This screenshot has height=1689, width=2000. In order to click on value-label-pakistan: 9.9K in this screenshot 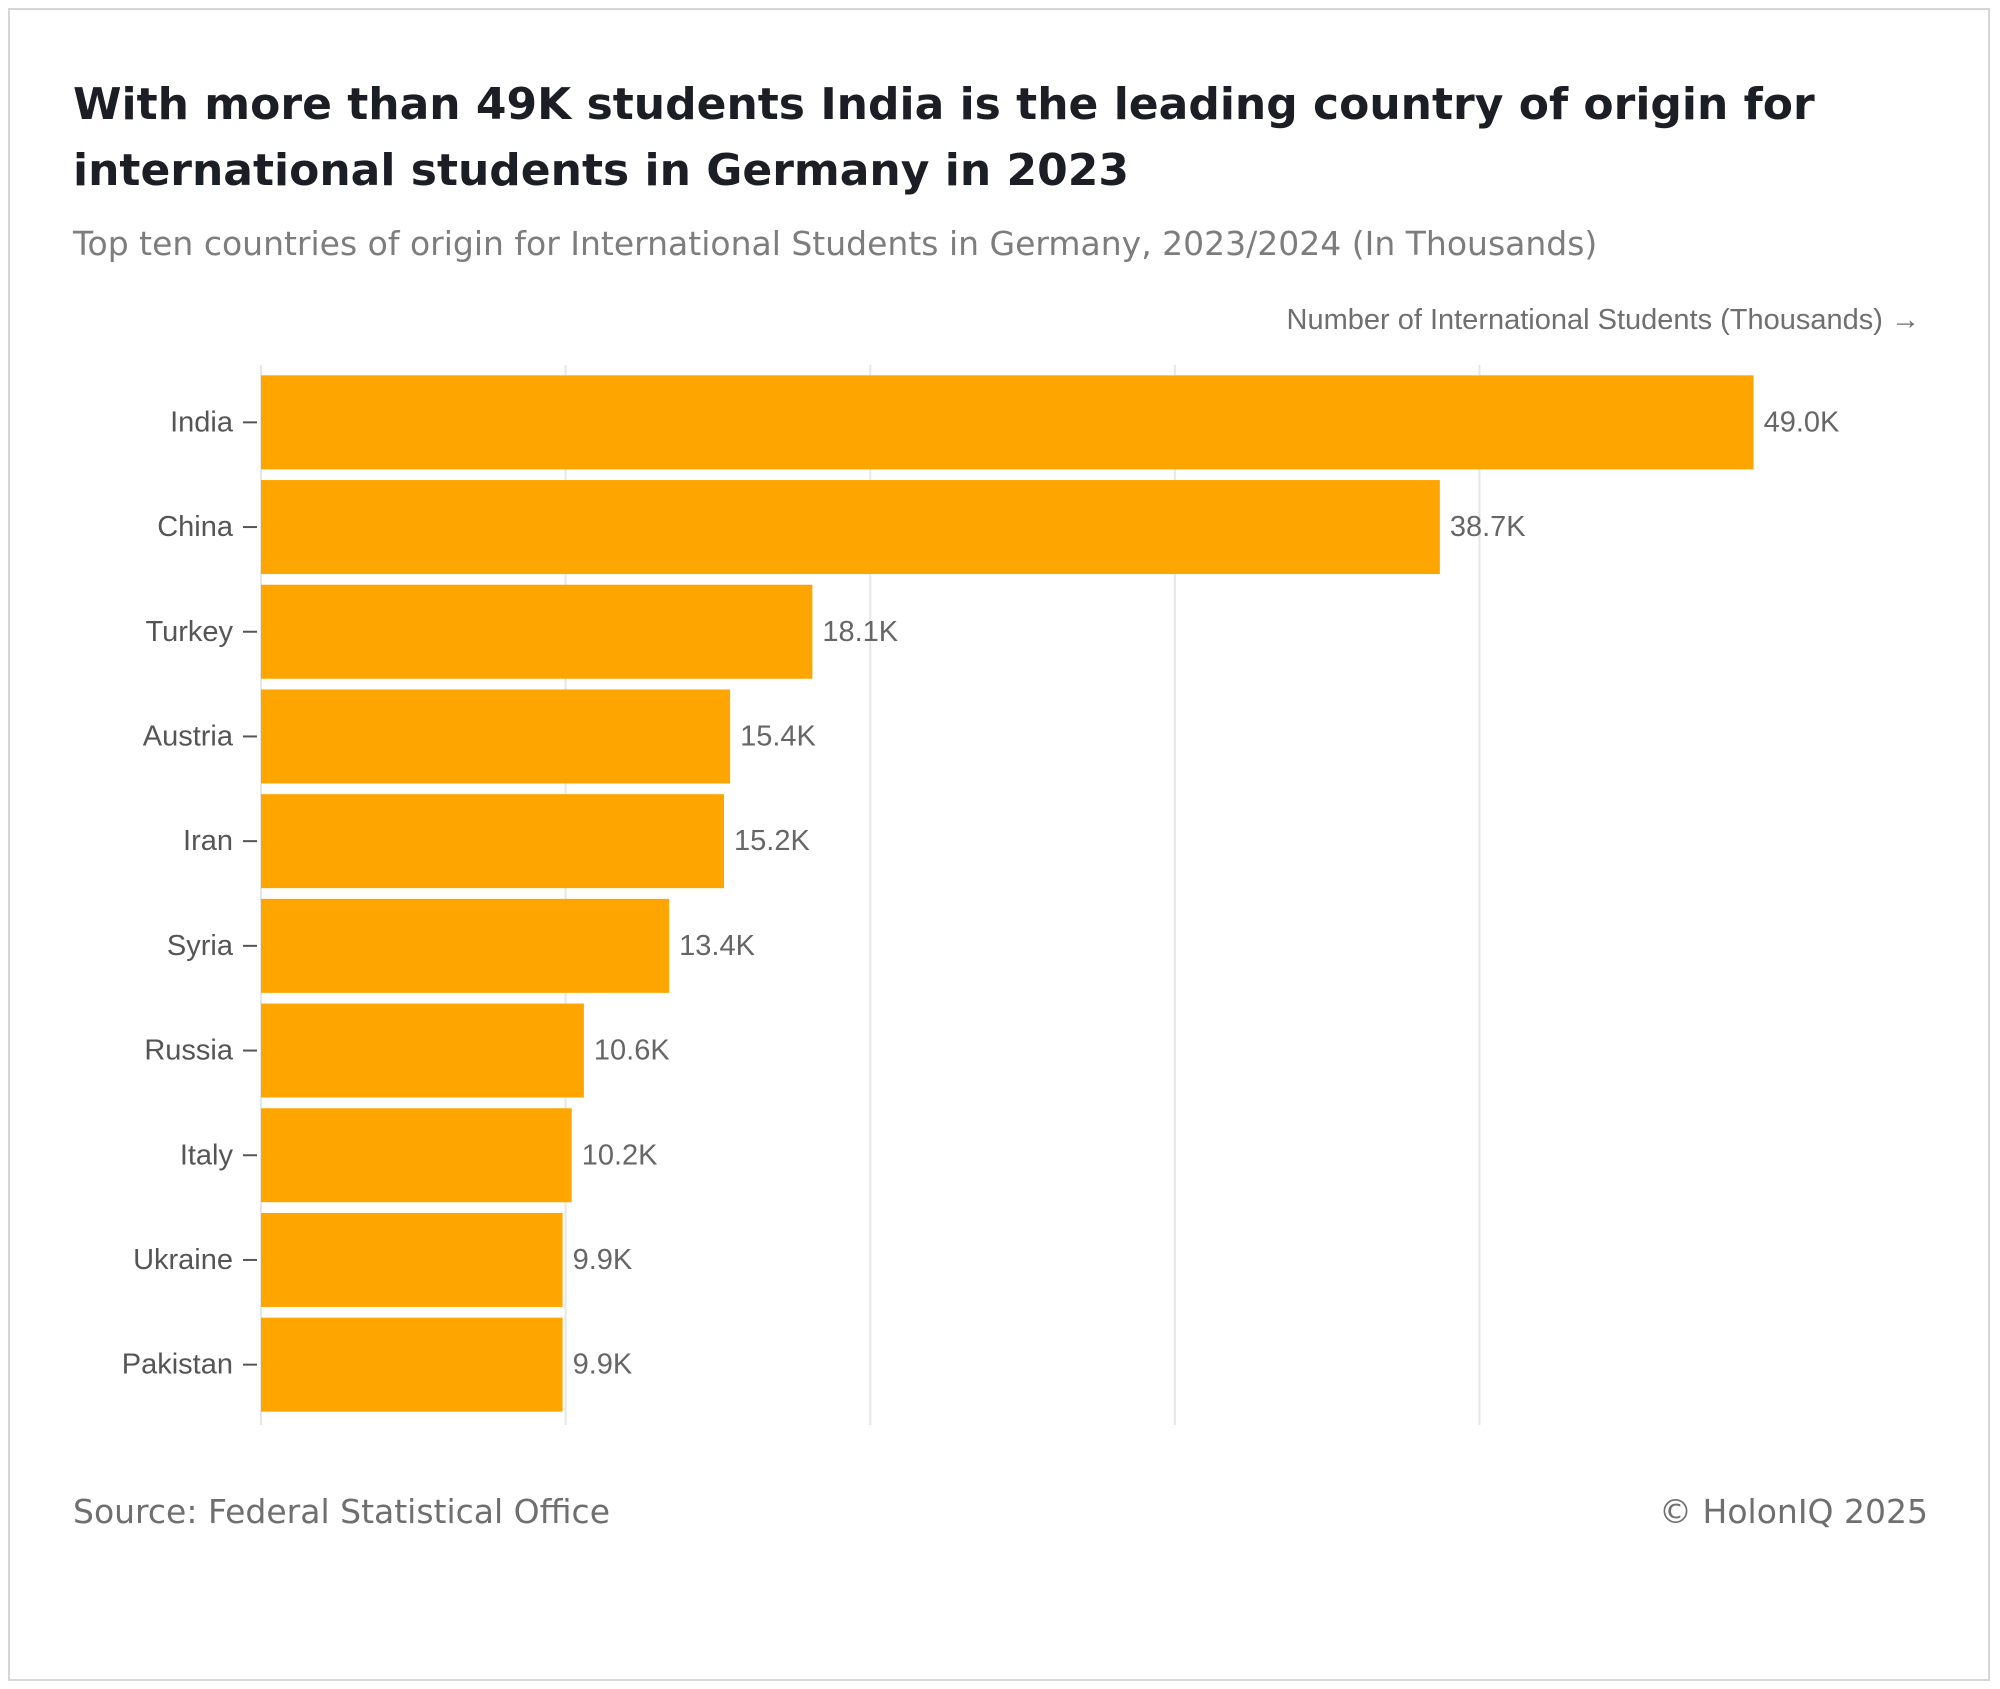, I will do `click(603, 1365)`.